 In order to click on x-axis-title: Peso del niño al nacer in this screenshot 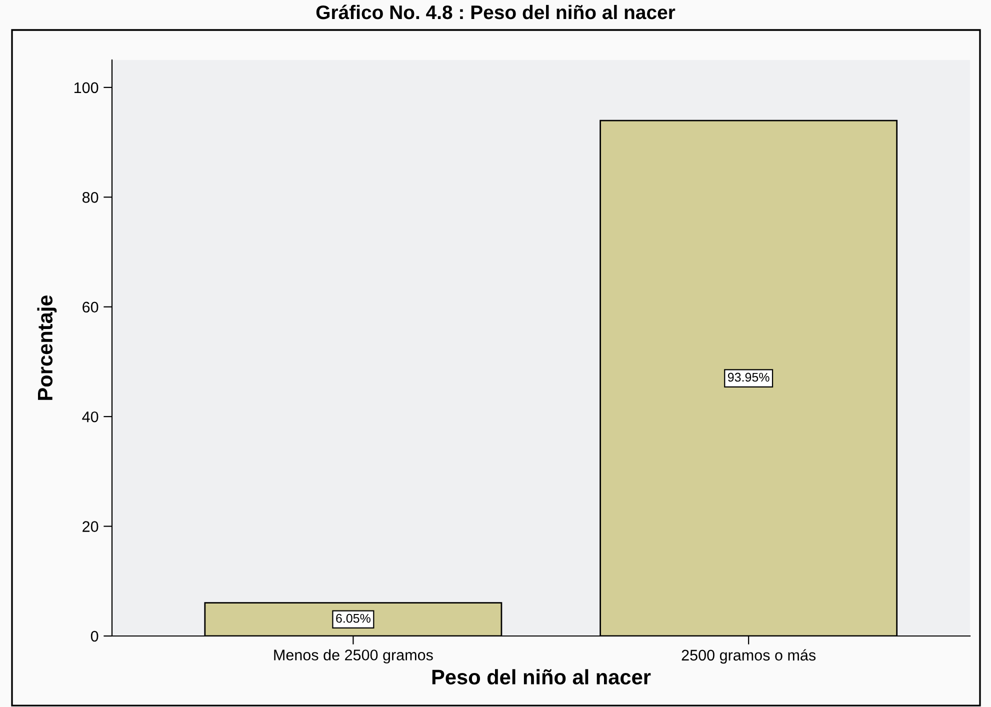, I will do `click(541, 676)`.